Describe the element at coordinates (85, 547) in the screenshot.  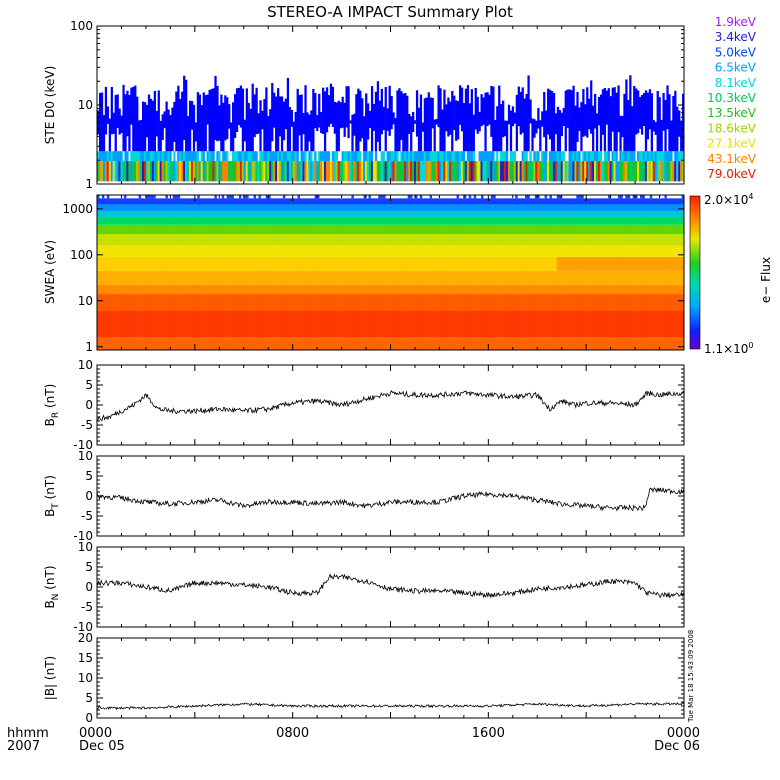
I see `b-ytick-label: 10` at that location.